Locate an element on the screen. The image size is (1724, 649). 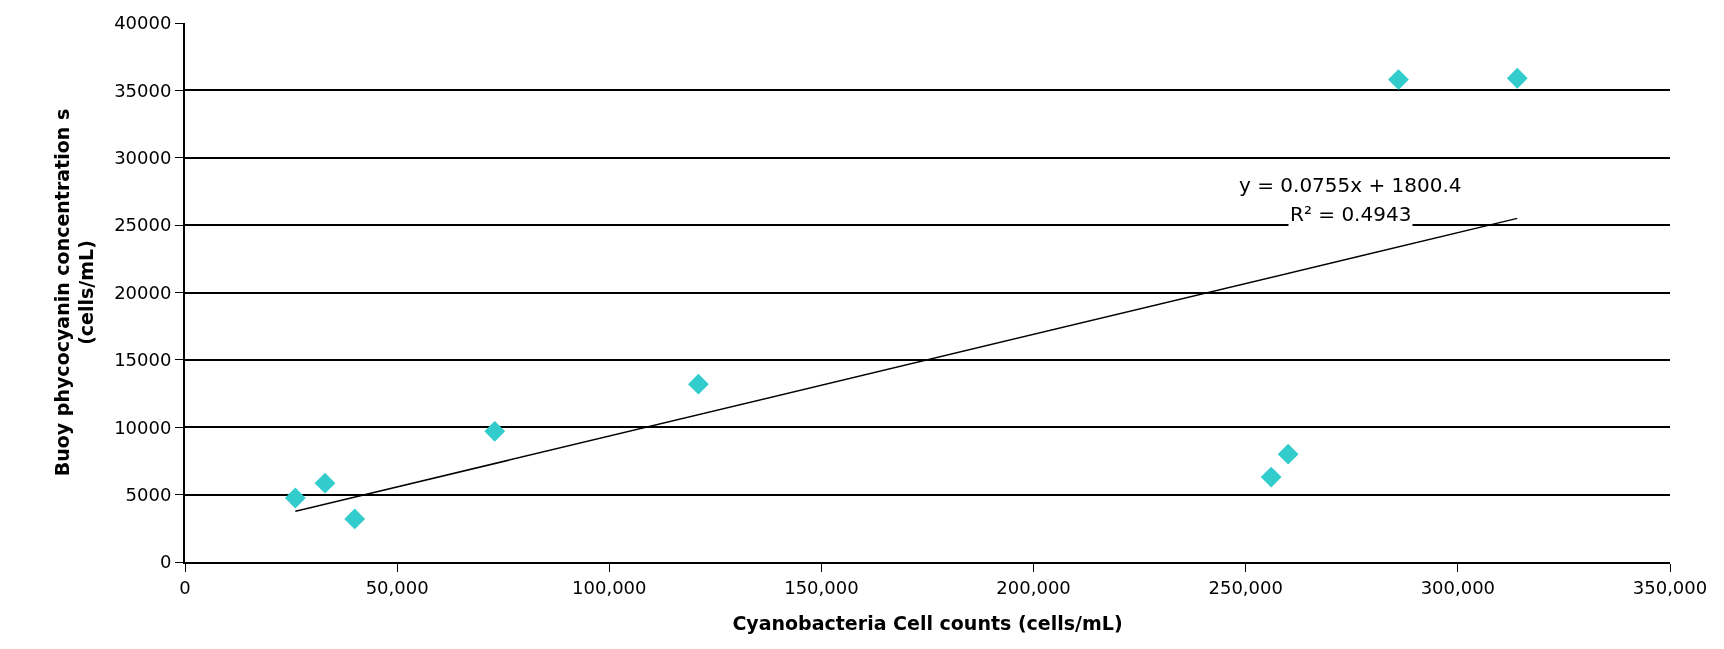
x-tick-label: 150,000 is located at coordinates (821, 587).